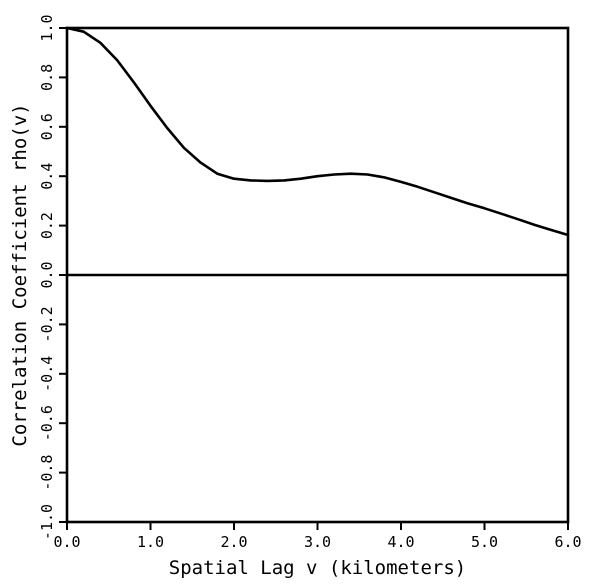 This screenshot has width=591, height=586. Describe the element at coordinates (47, 522) in the screenshot. I see `y-tick-label: -1.0` at that location.